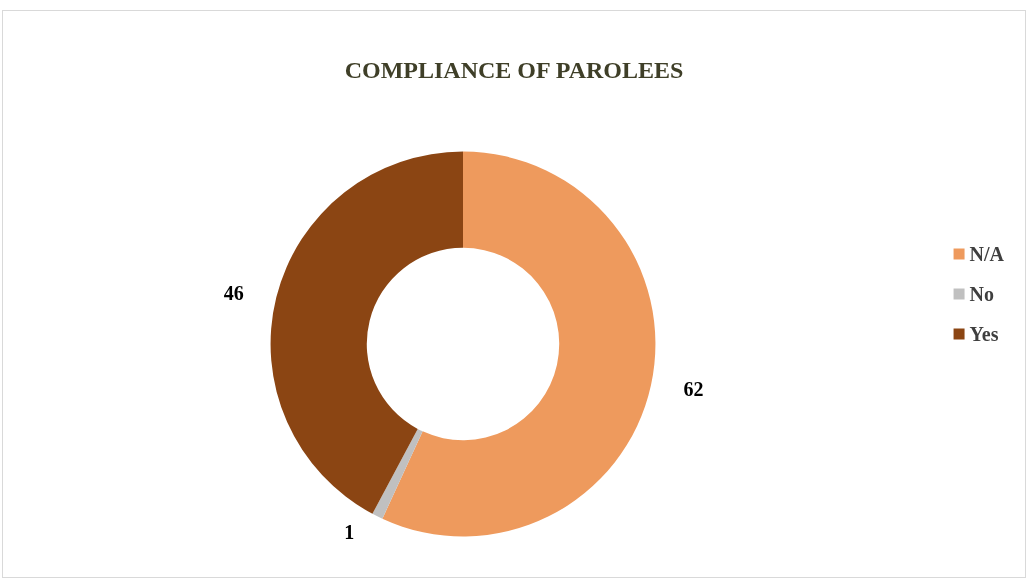  What do you see at coordinates (693, 389) in the screenshot?
I see `data-label: 62` at bounding box center [693, 389].